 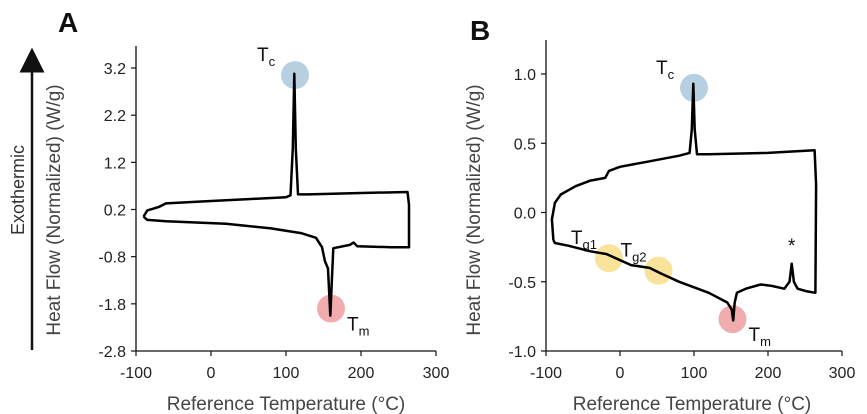 I want to click on panel-b-annotation-label: Tc, so click(x=665, y=70).